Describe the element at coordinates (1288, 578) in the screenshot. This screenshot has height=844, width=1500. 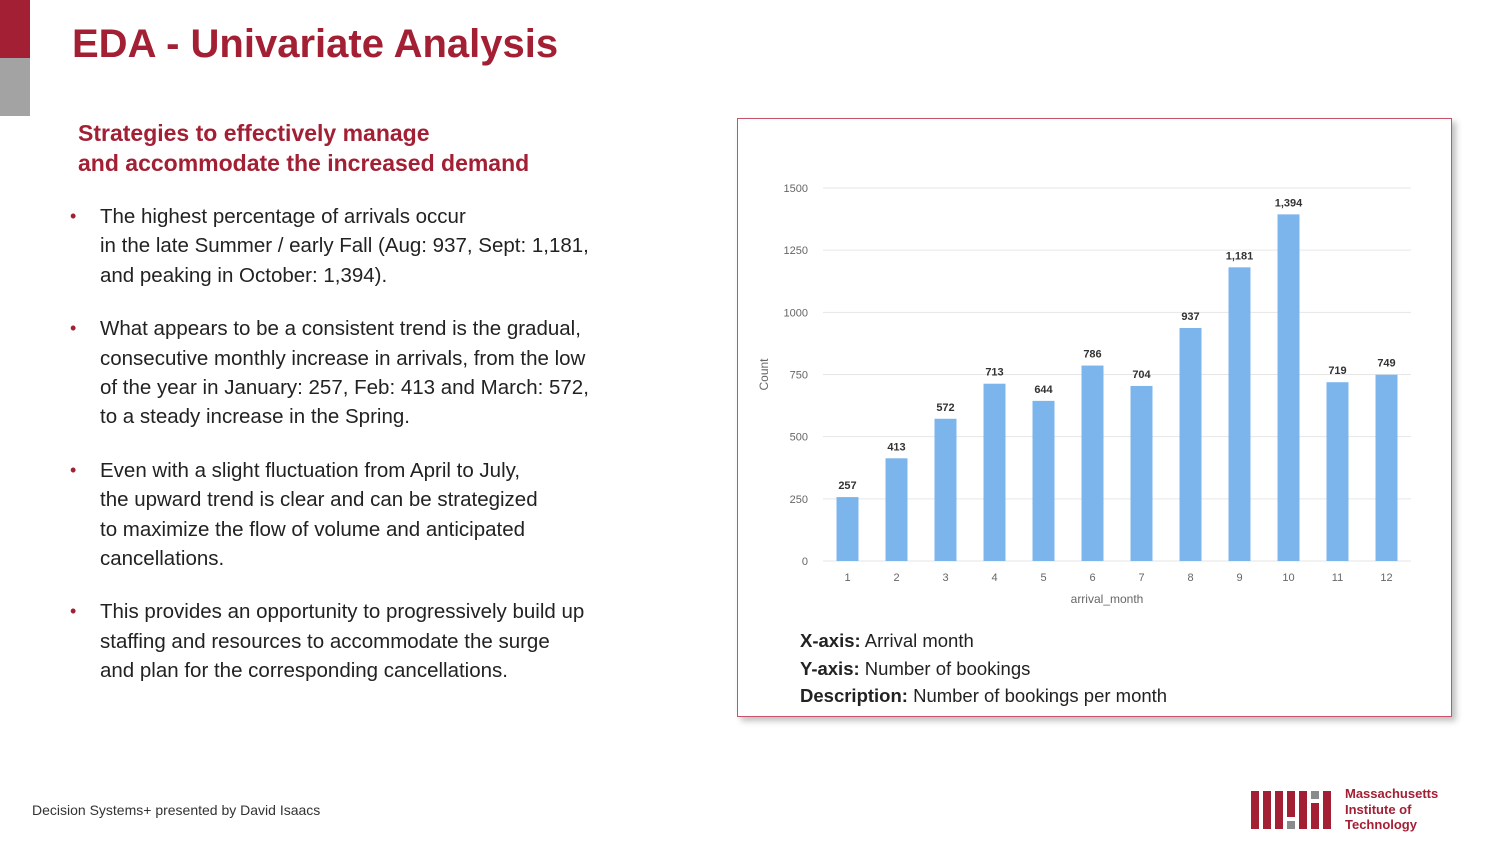
I see `x-tick-label: 10` at that location.